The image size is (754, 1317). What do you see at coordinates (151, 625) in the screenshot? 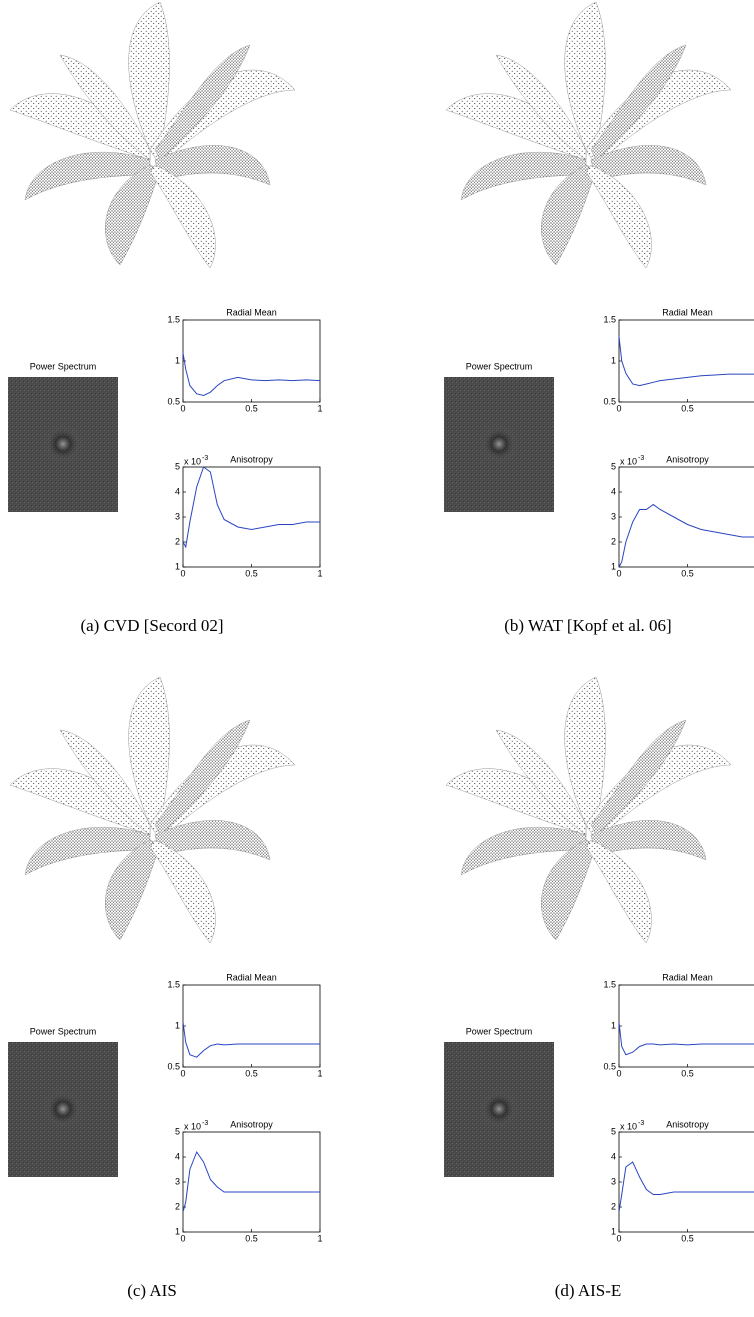
I see `caption: (a) CVD [Secord 02]` at bounding box center [151, 625].